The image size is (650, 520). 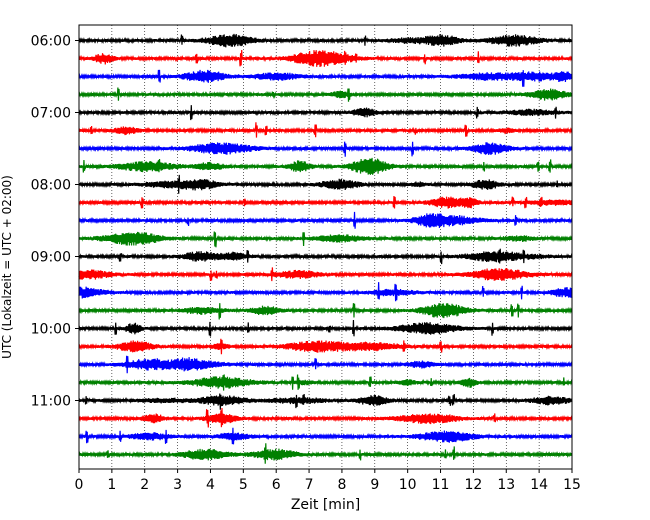 I want to click on x-tick-label: 7, so click(x=309, y=485).